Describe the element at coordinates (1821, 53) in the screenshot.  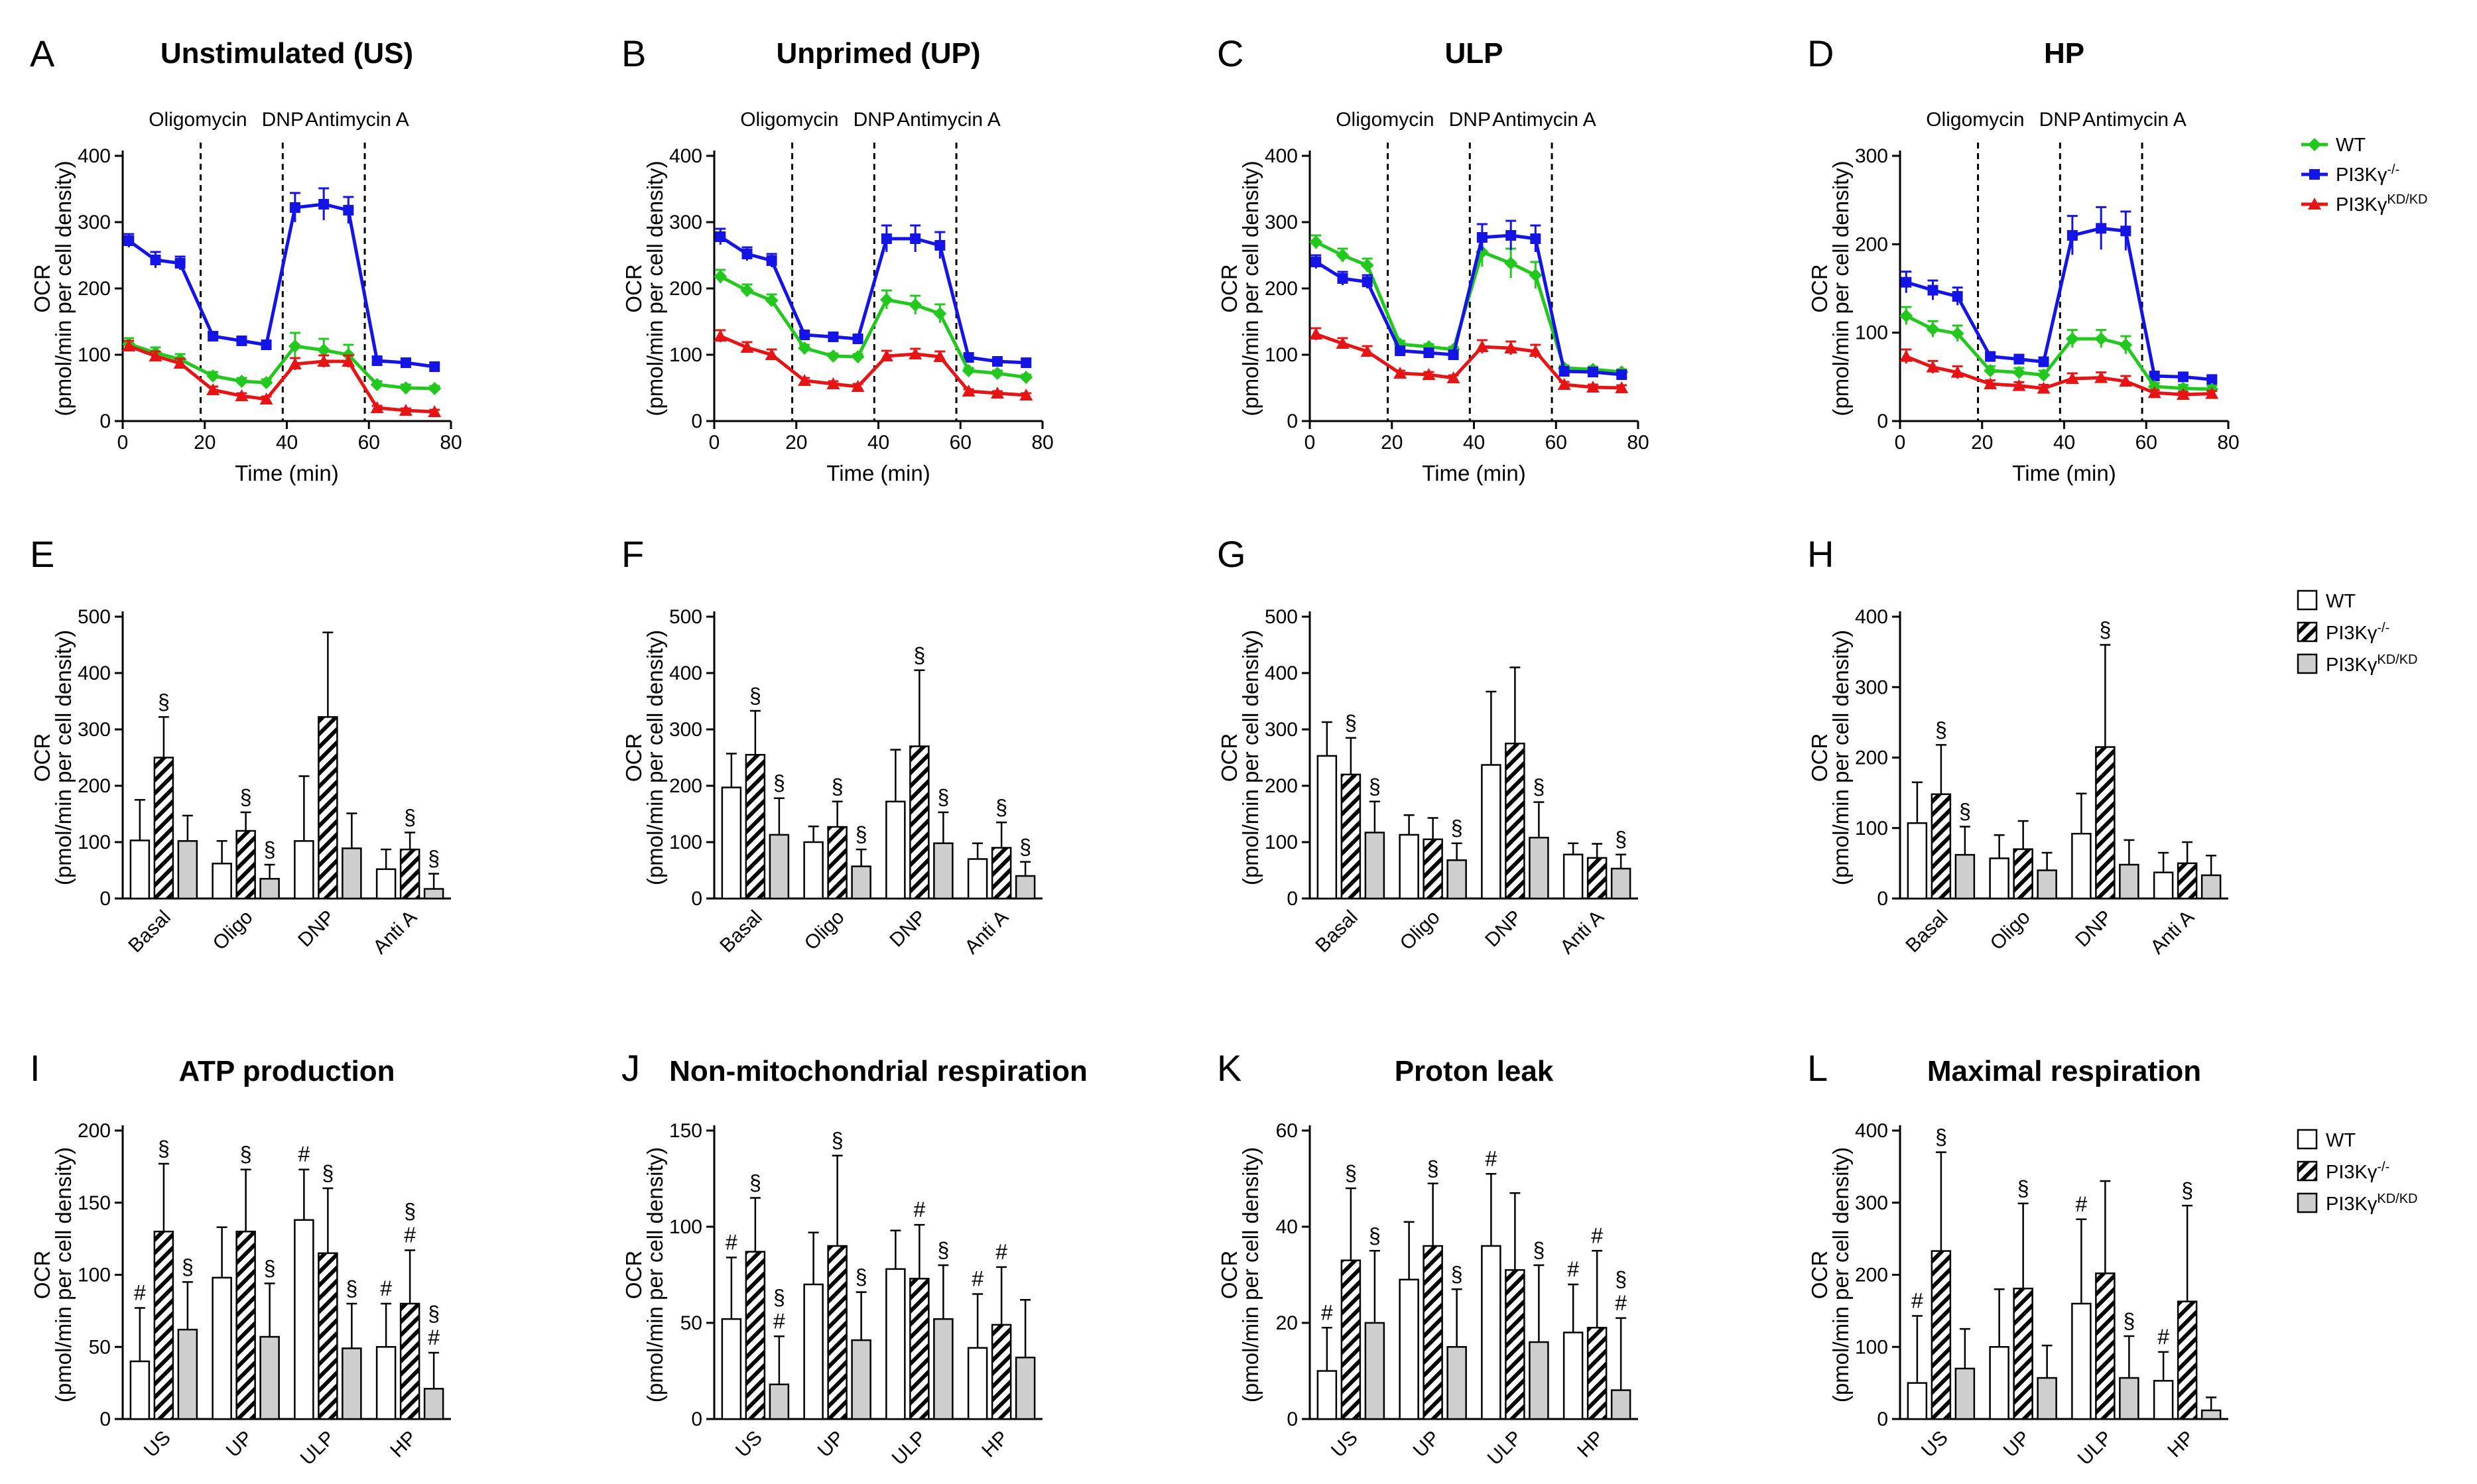
I see `panel-letter: D` at that location.